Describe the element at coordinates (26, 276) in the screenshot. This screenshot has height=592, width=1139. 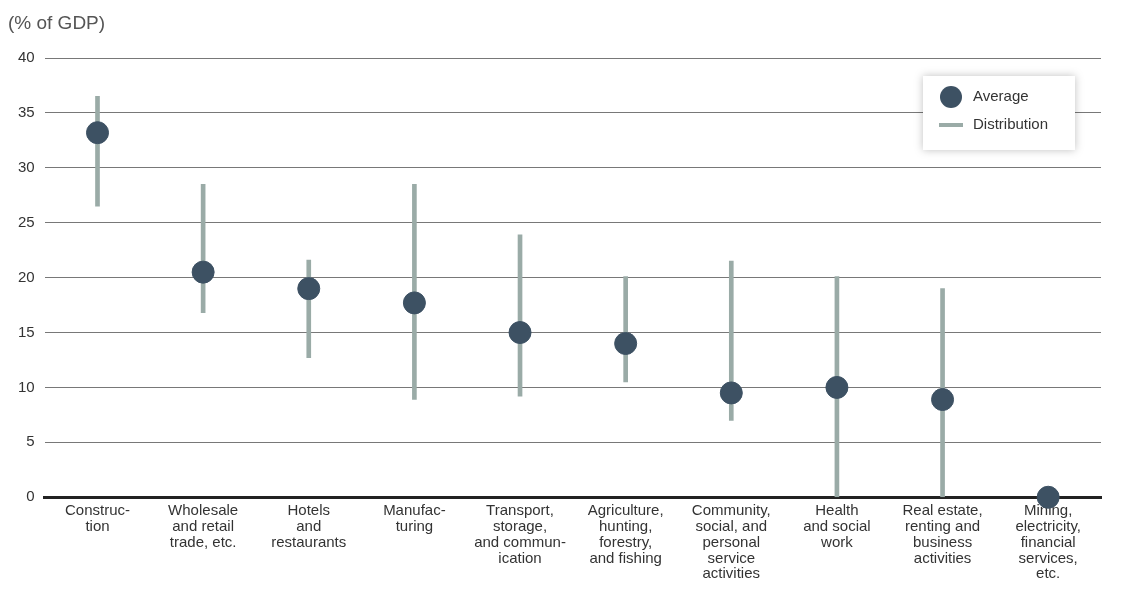
I see `y-tick-label: 20` at that location.